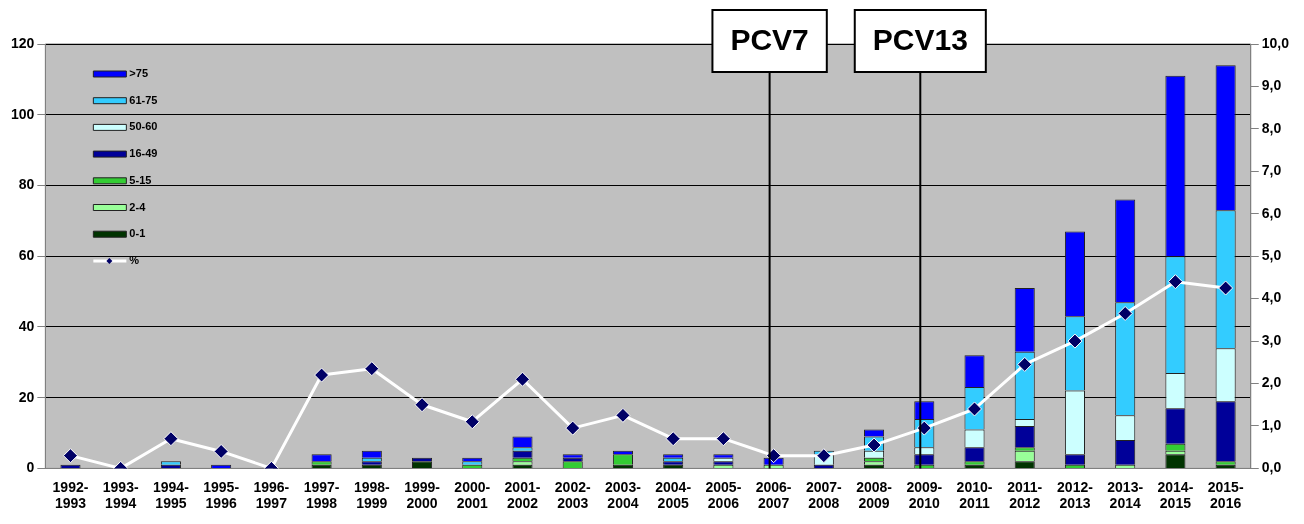  Describe the element at coordinates (23, 113) in the screenshot. I see `y-tick-label: 100` at that location.